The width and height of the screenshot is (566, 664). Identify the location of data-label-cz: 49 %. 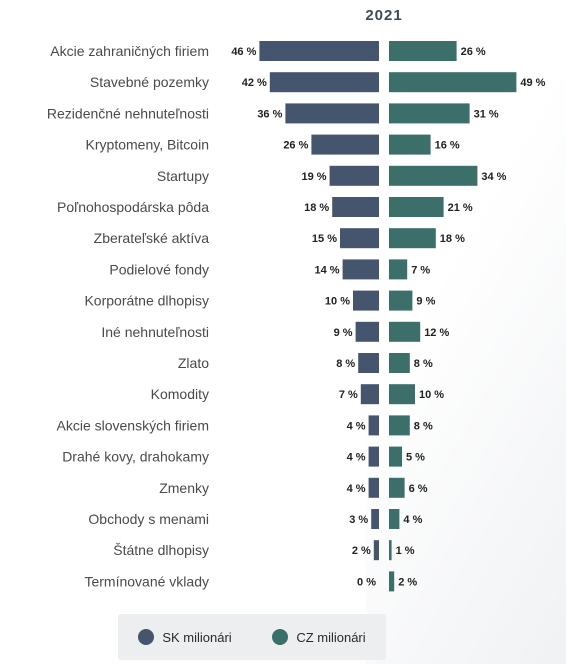
(532, 83).